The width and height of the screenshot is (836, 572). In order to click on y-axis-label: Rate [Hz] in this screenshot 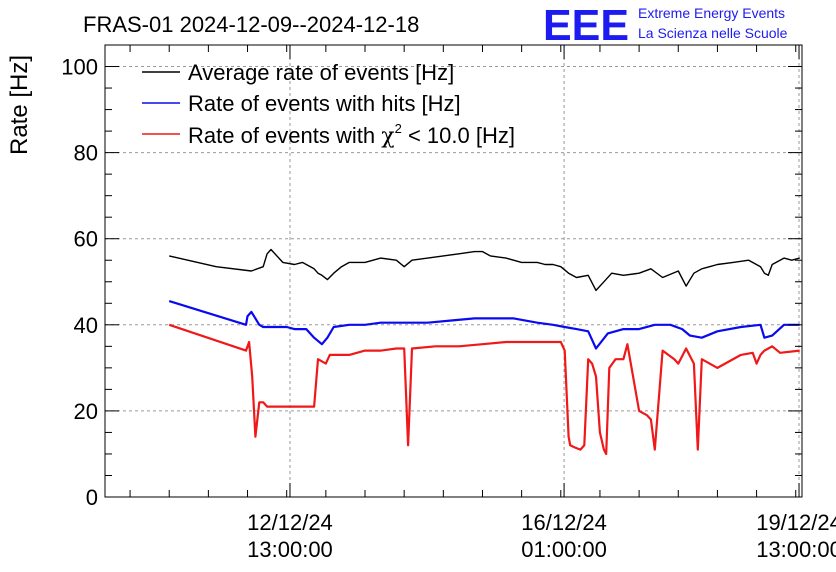, I will do `click(19, 105)`.